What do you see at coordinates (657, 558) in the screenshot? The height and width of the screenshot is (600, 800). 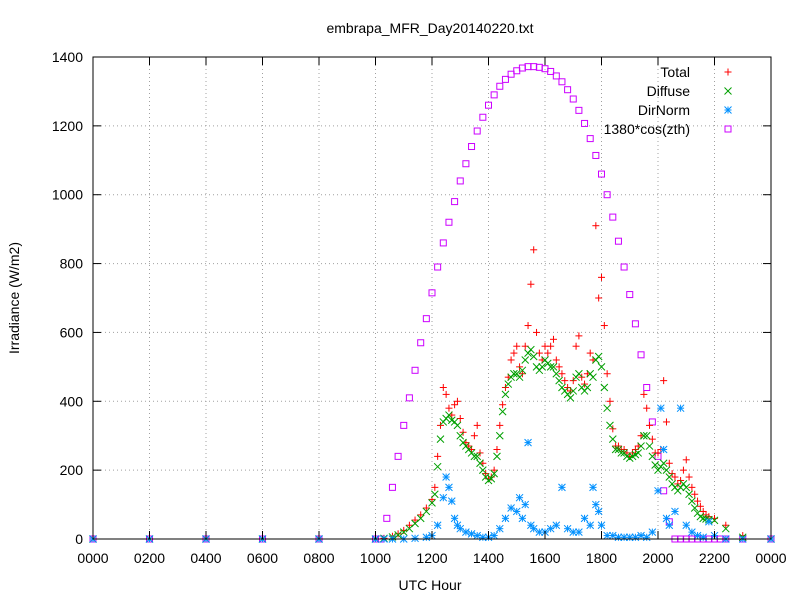 I see `x-tick-label: 2000` at bounding box center [657, 558].